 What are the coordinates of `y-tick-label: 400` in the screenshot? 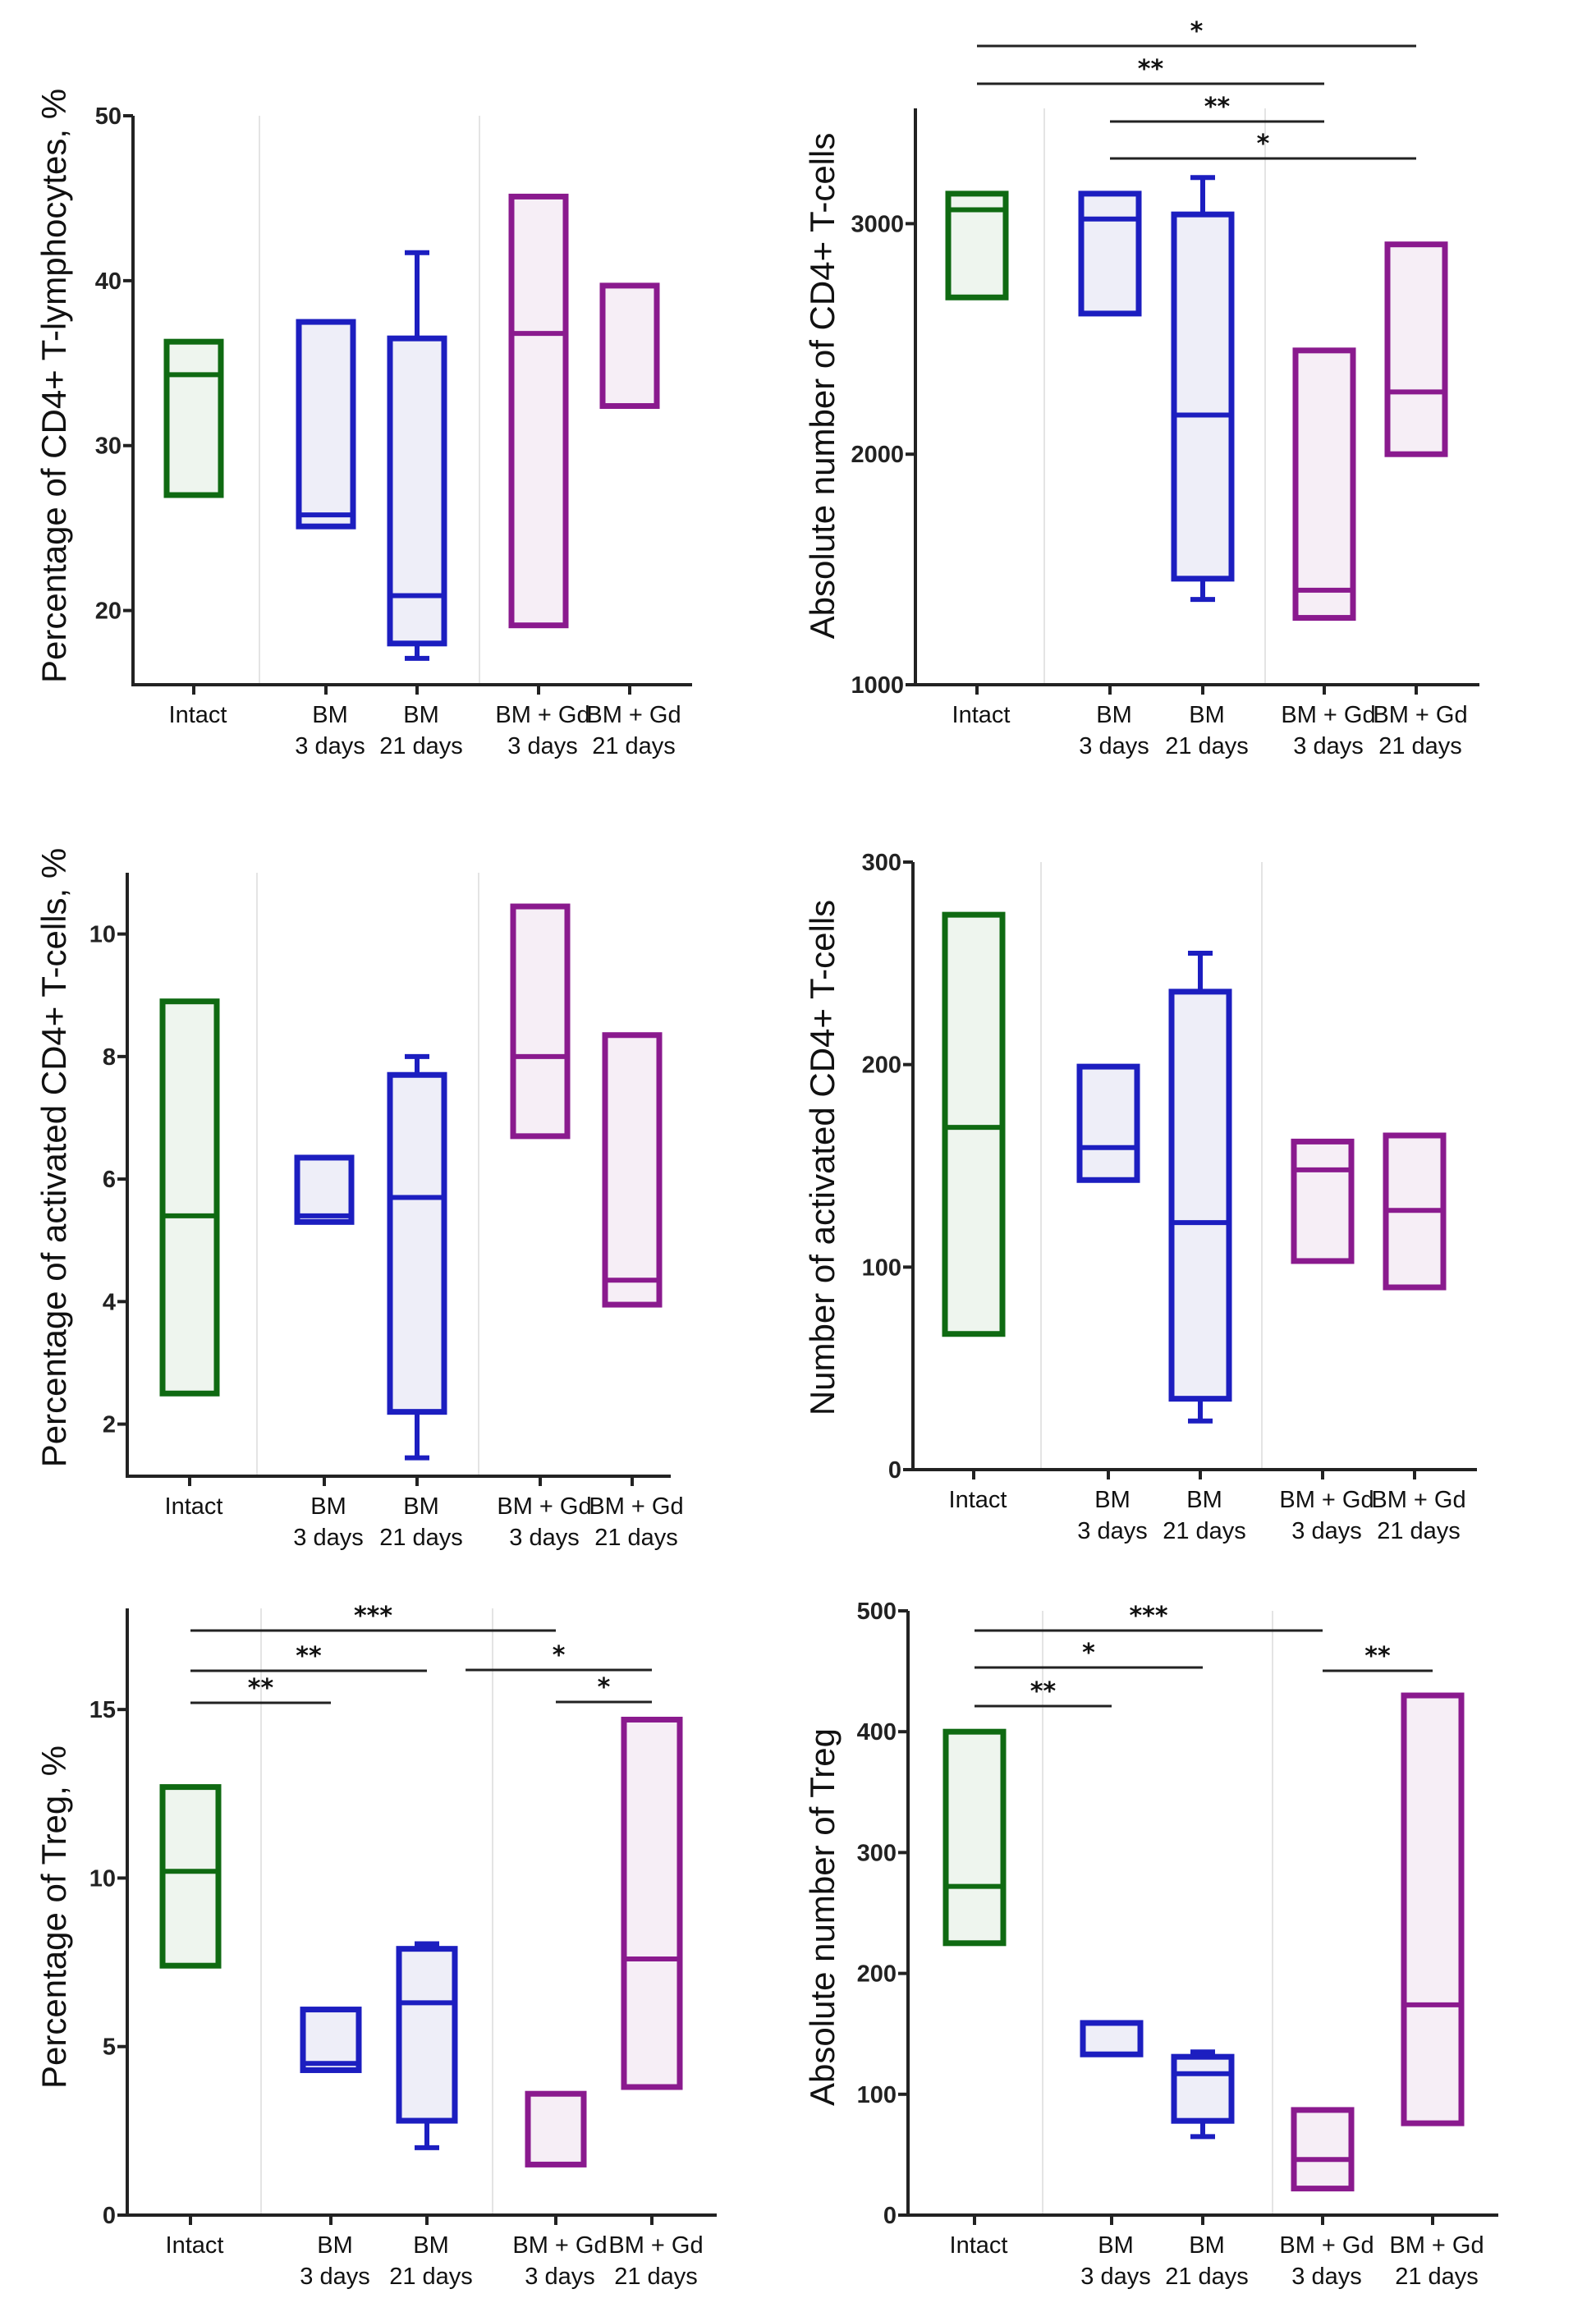 It's located at (877, 1732).